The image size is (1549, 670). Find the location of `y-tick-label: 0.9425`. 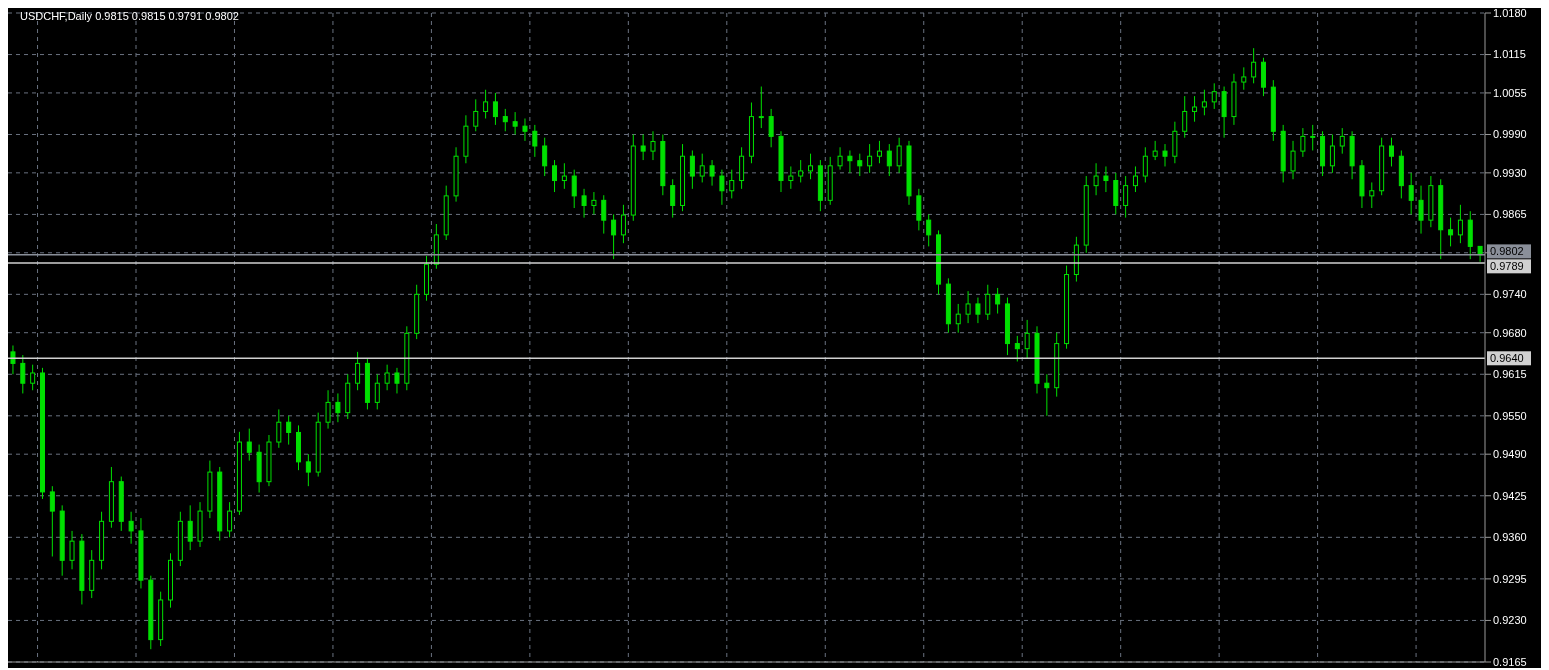

y-tick-label: 0.9425 is located at coordinates (1510, 495).